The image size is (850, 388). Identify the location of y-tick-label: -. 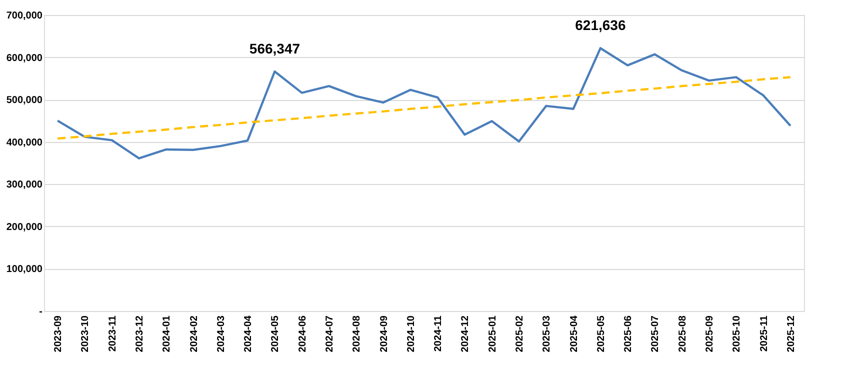
(40, 312).